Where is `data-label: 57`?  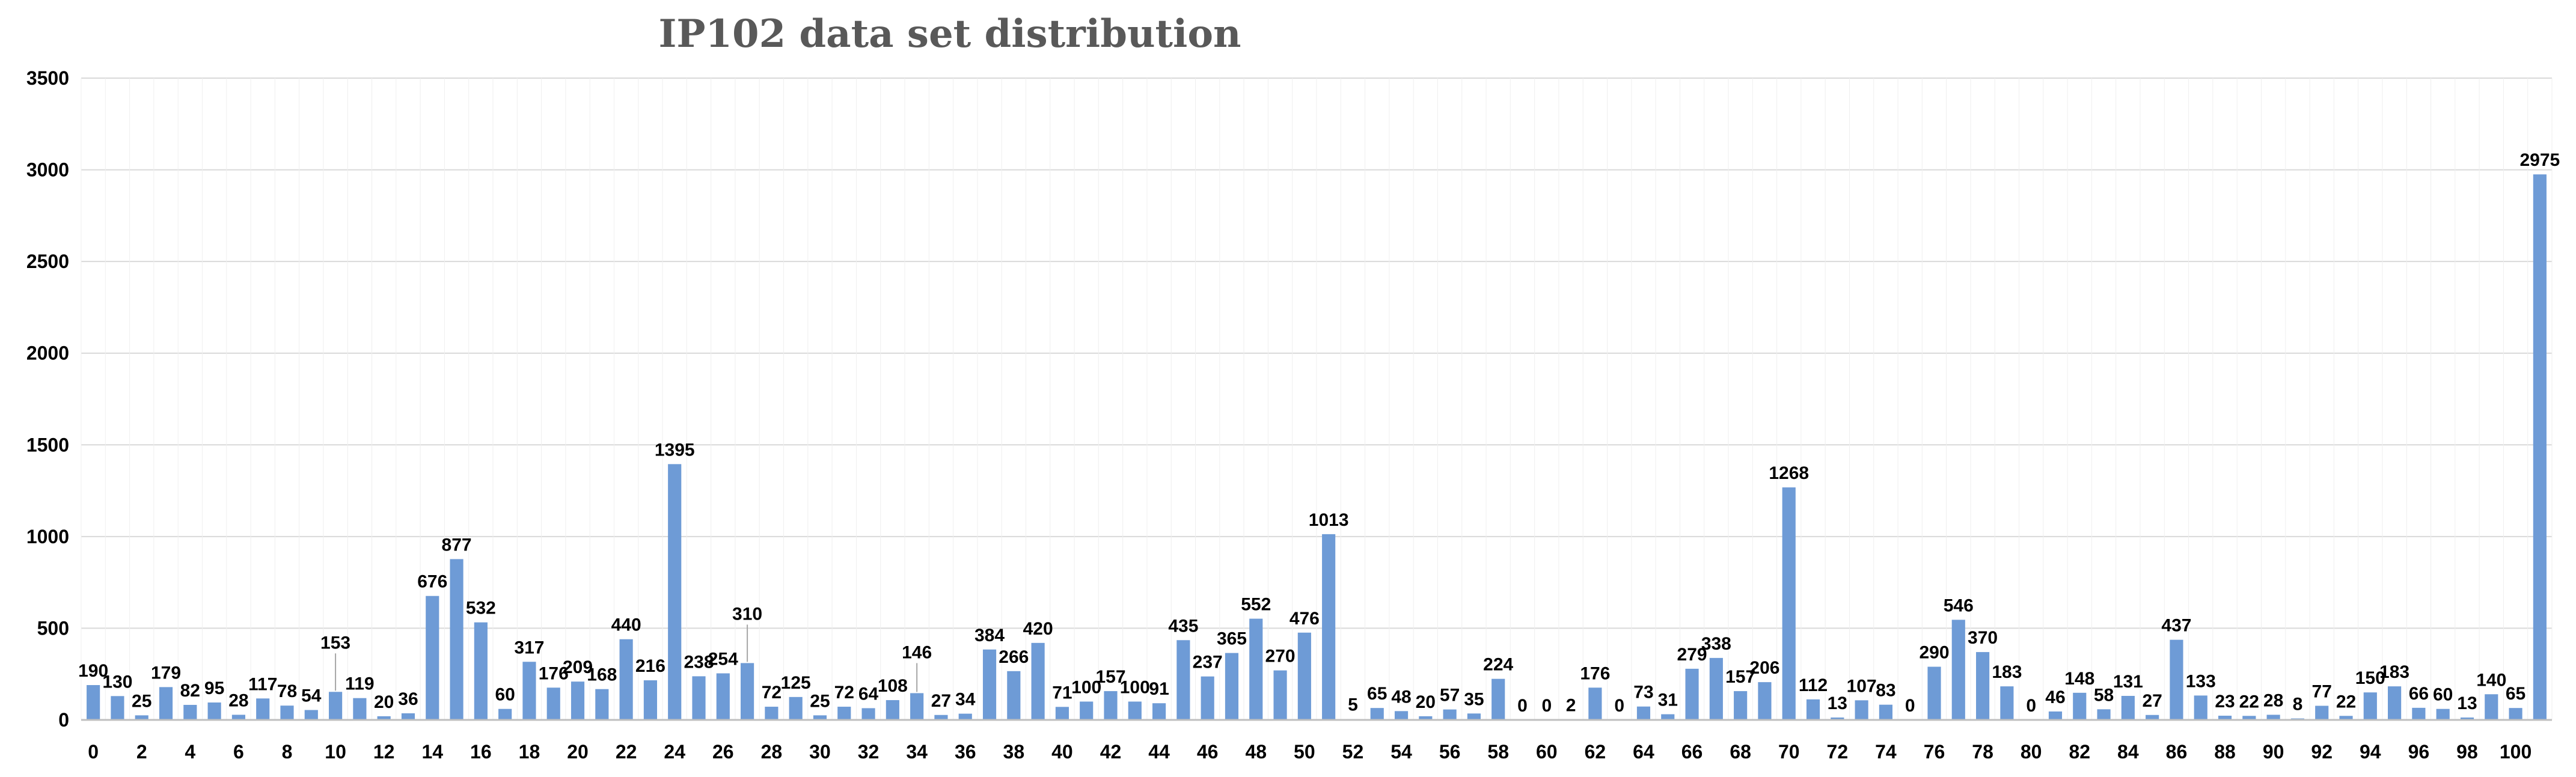
data-label: 57 is located at coordinates (1450, 695).